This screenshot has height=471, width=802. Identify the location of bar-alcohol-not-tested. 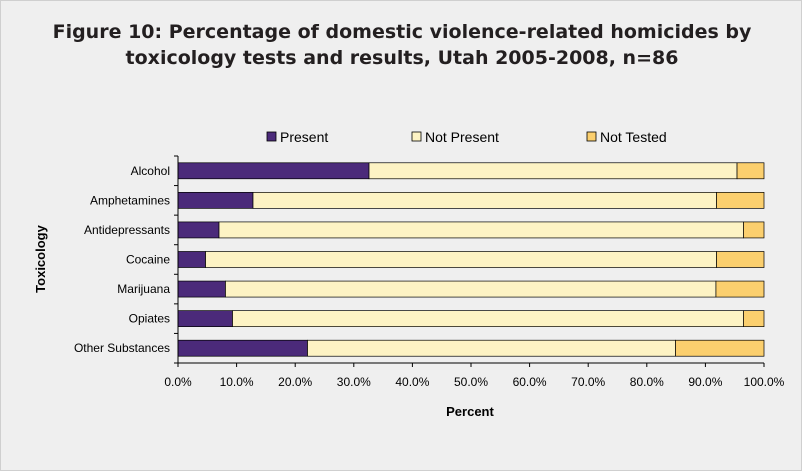
(750, 171).